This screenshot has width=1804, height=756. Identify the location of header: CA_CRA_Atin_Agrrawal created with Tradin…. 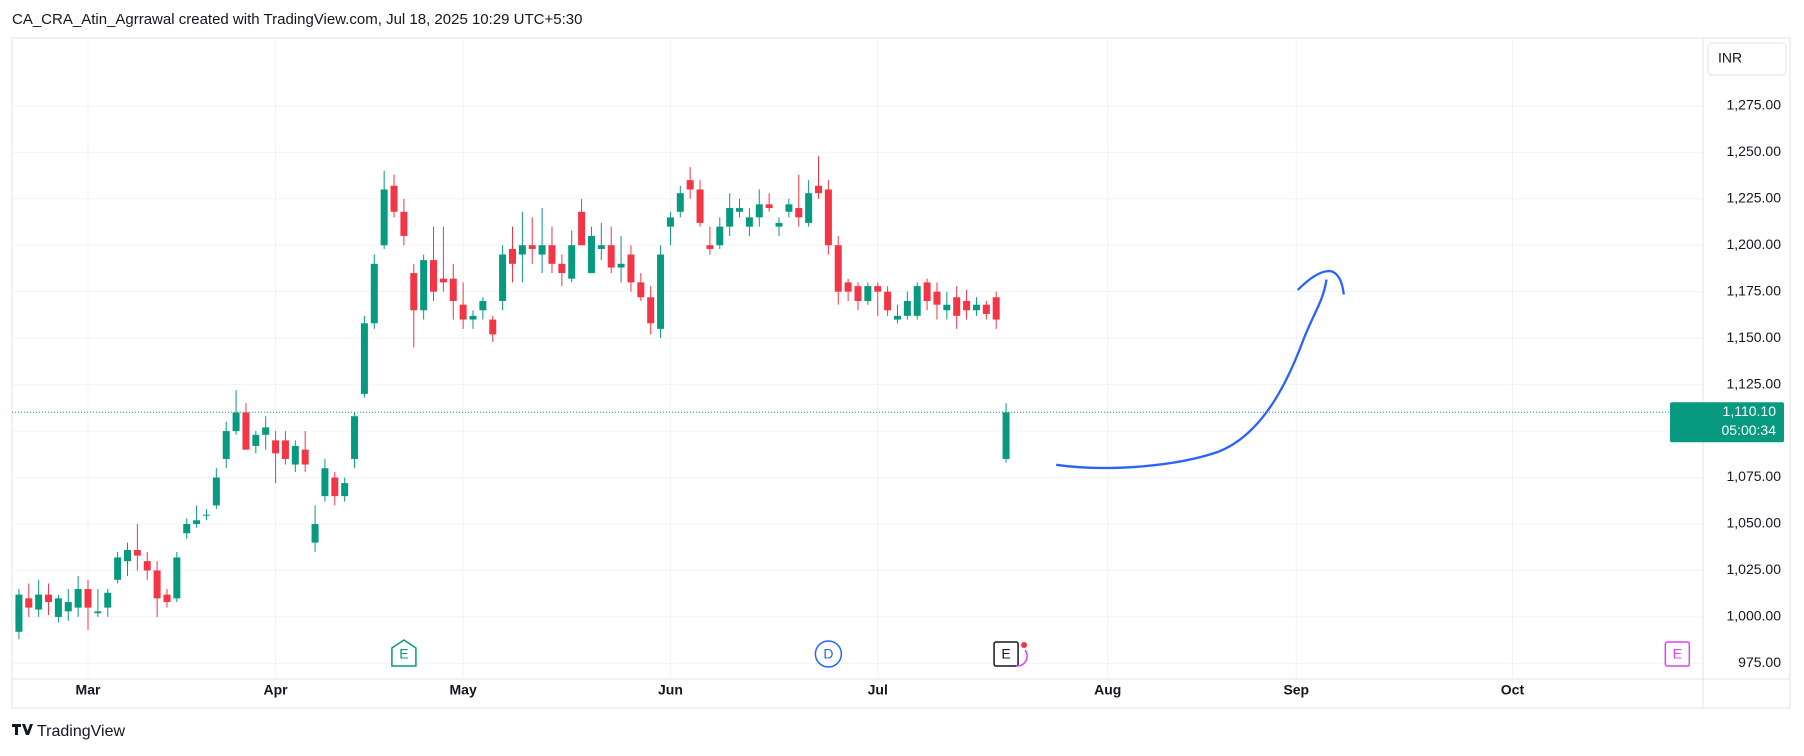
(297, 19).